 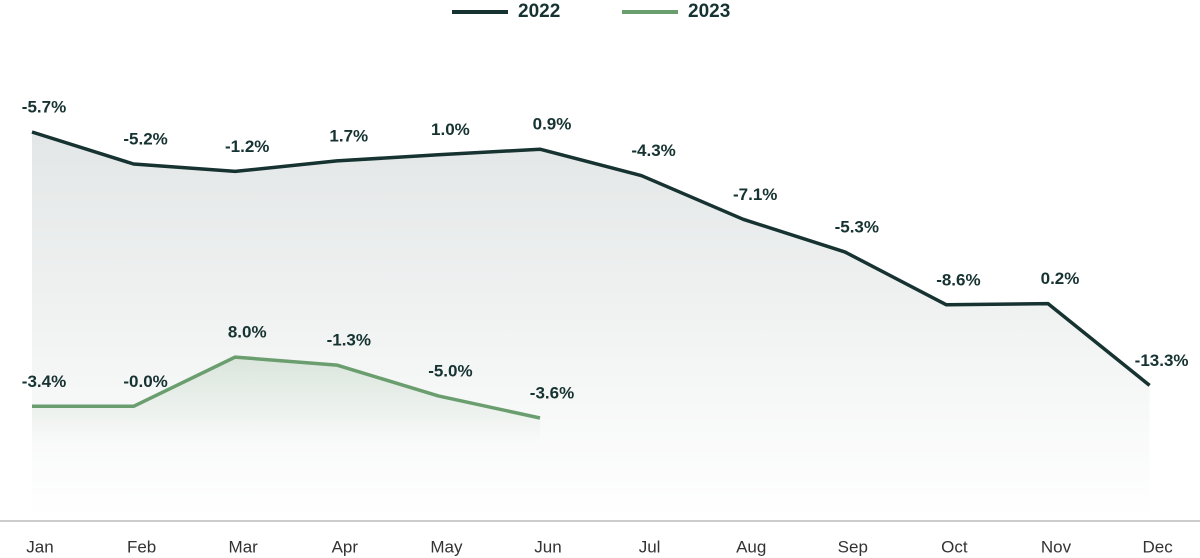 I want to click on x-tick-label: Feb, so click(x=141, y=546).